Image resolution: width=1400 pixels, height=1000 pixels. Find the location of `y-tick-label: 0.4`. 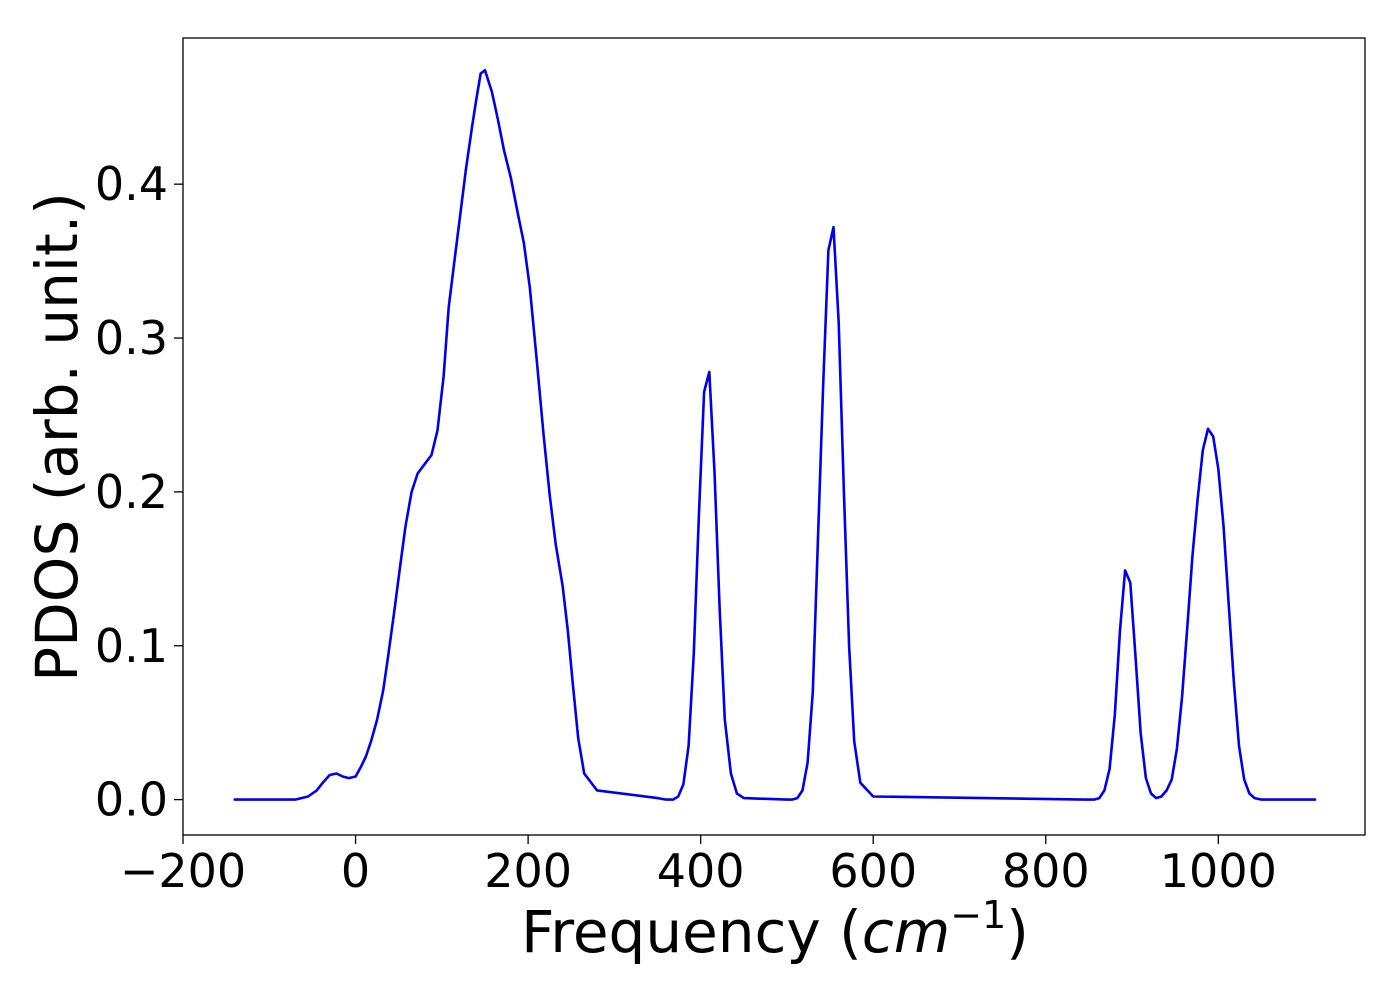

y-tick-label: 0.4 is located at coordinates (131, 184).